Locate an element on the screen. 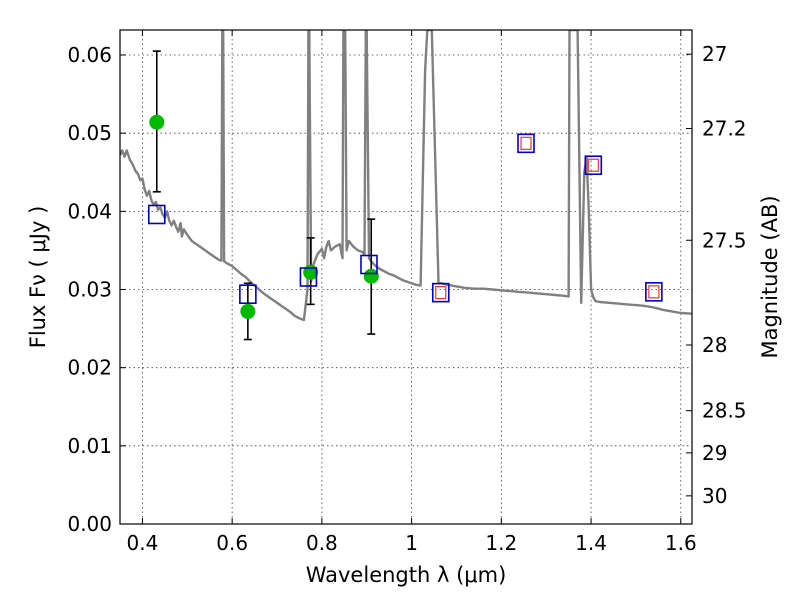 Image resolution: width=800 pixels, height=600 pixels. y-tick-label: 0.05 is located at coordinates (89, 133).